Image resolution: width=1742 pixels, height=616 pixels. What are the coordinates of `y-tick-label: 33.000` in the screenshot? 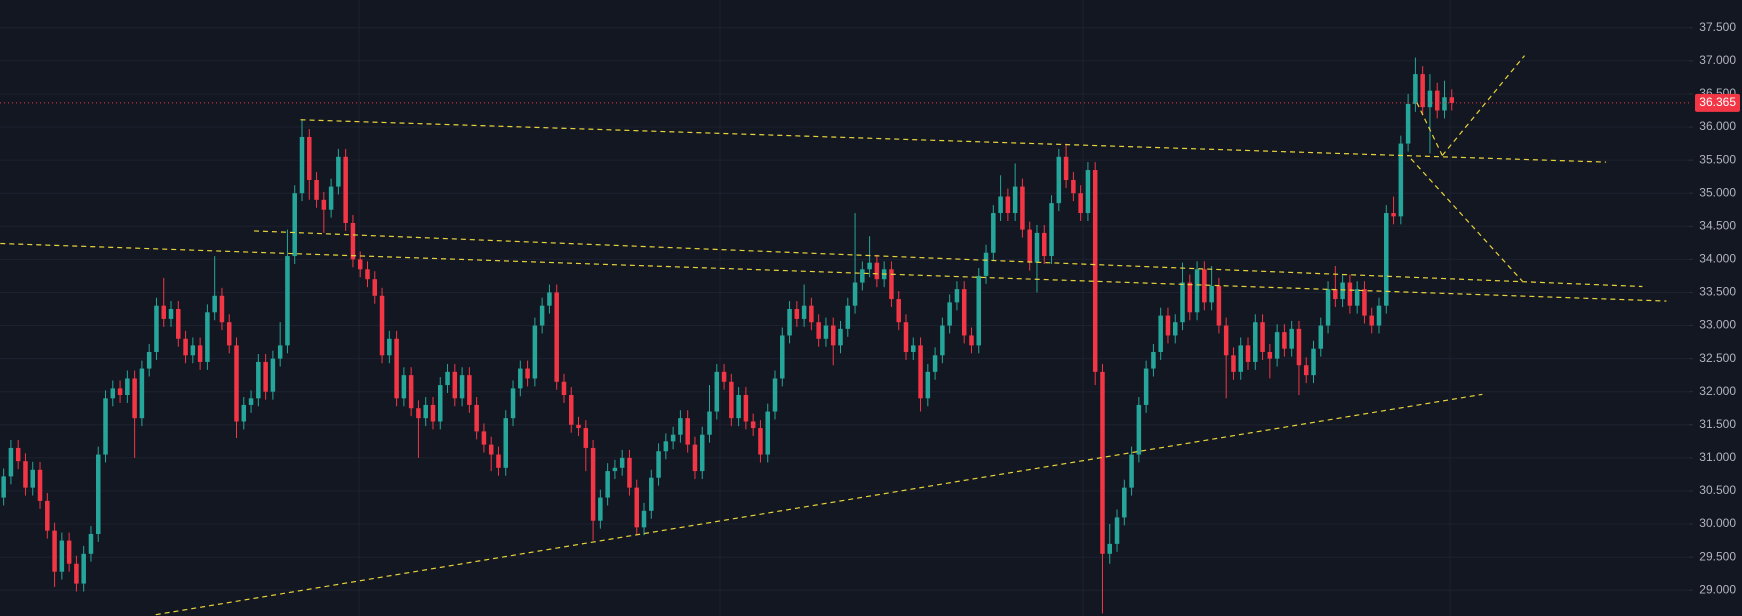 It's located at (1717, 325).